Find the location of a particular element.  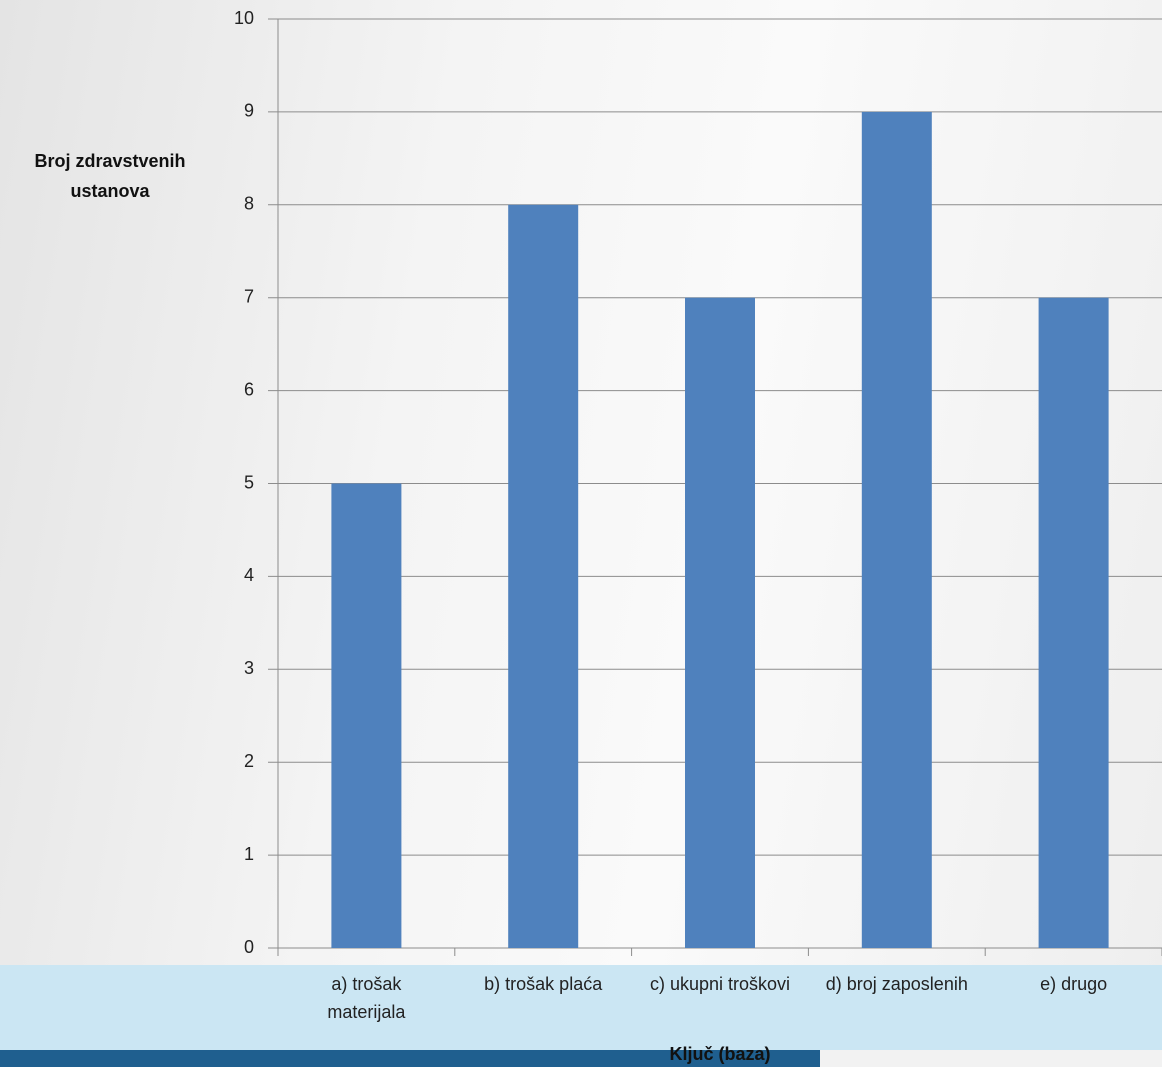

y-tick-label: 10 is located at coordinates (244, 18).